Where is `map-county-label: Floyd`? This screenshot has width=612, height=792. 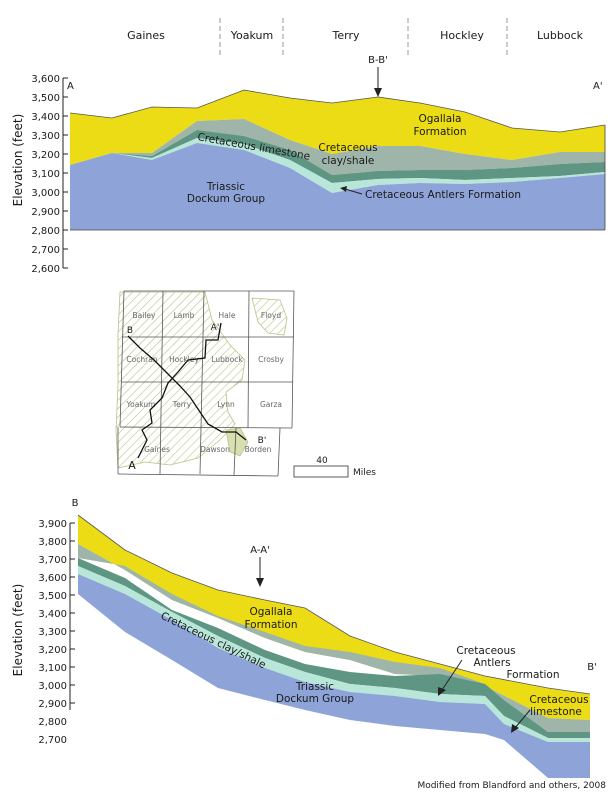
map-county-label: Floyd is located at coordinates (271, 315).